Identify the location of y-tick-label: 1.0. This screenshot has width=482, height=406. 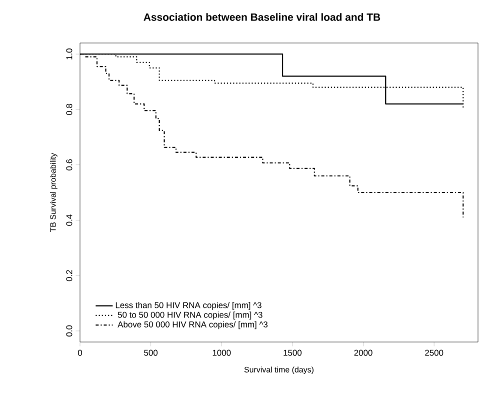
(69, 54).